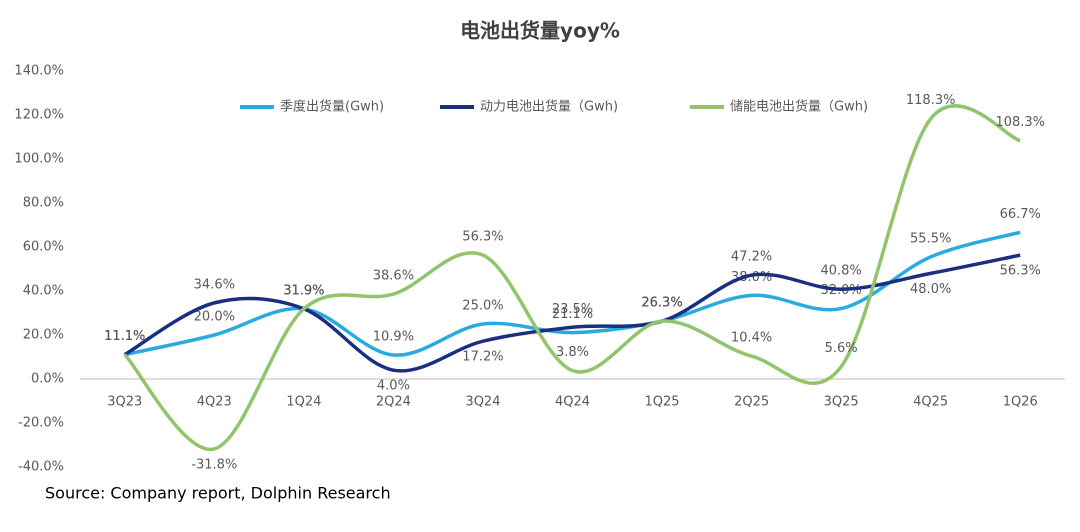  What do you see at coordinates (218, 493) in the screenshot?
I see `source: Source: Company report, Dolphin Research` at bounding box center [218, 493].